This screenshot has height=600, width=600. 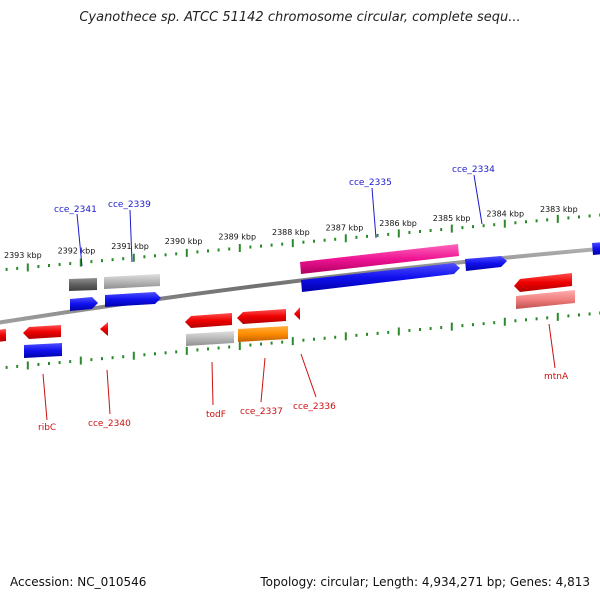 What do you see at coordinates (345, 227) in the screenshot?
I see `kbp-tick-label: 2387 kbp` at bounding box center [345, 227].